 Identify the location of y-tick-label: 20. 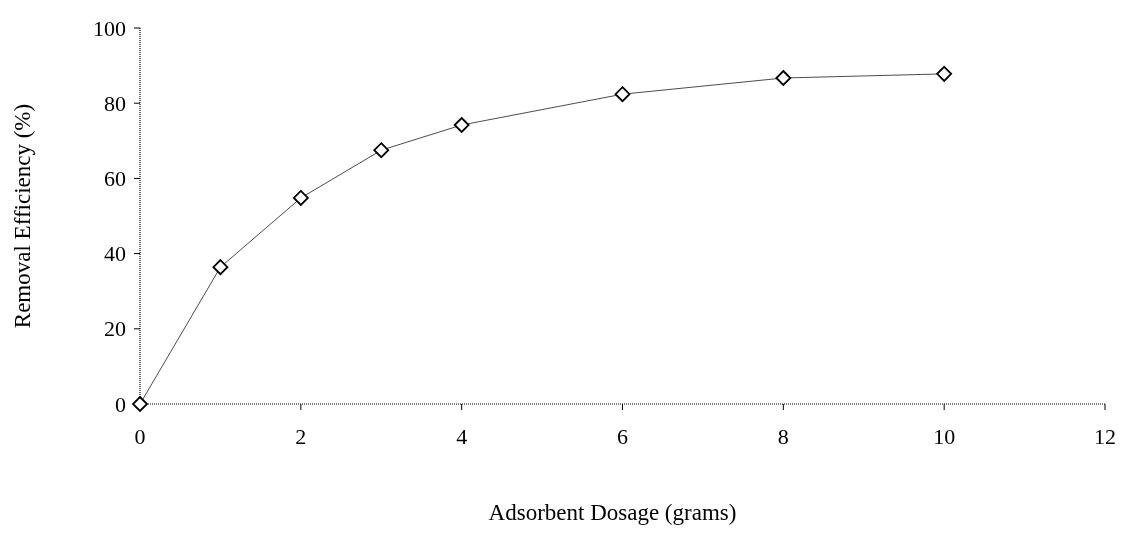
(115, 329).